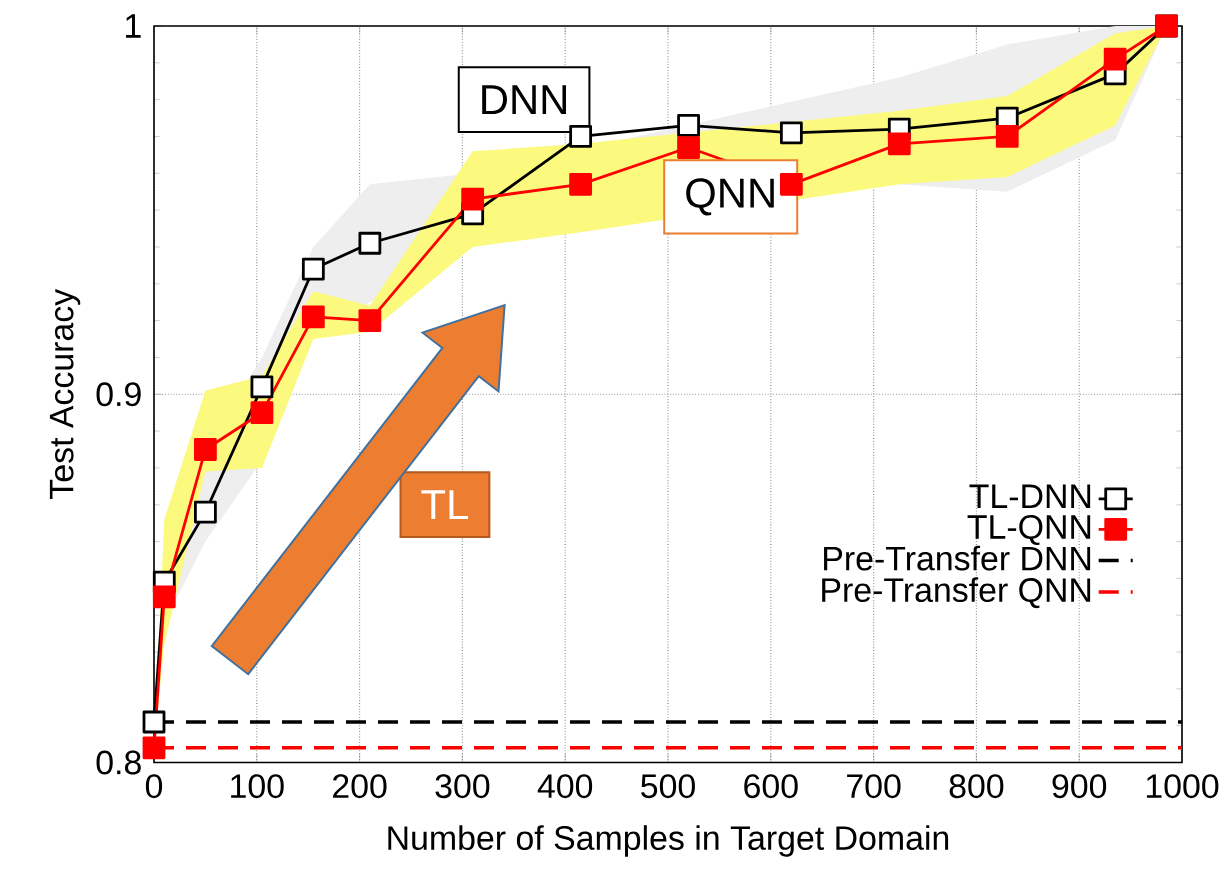 This screenshot has width=1230, height=875. What do you see at coordinates (118, 762) in the screenshot?
I see `y-tick-label: 0.8` at bounding box center [118, 762].